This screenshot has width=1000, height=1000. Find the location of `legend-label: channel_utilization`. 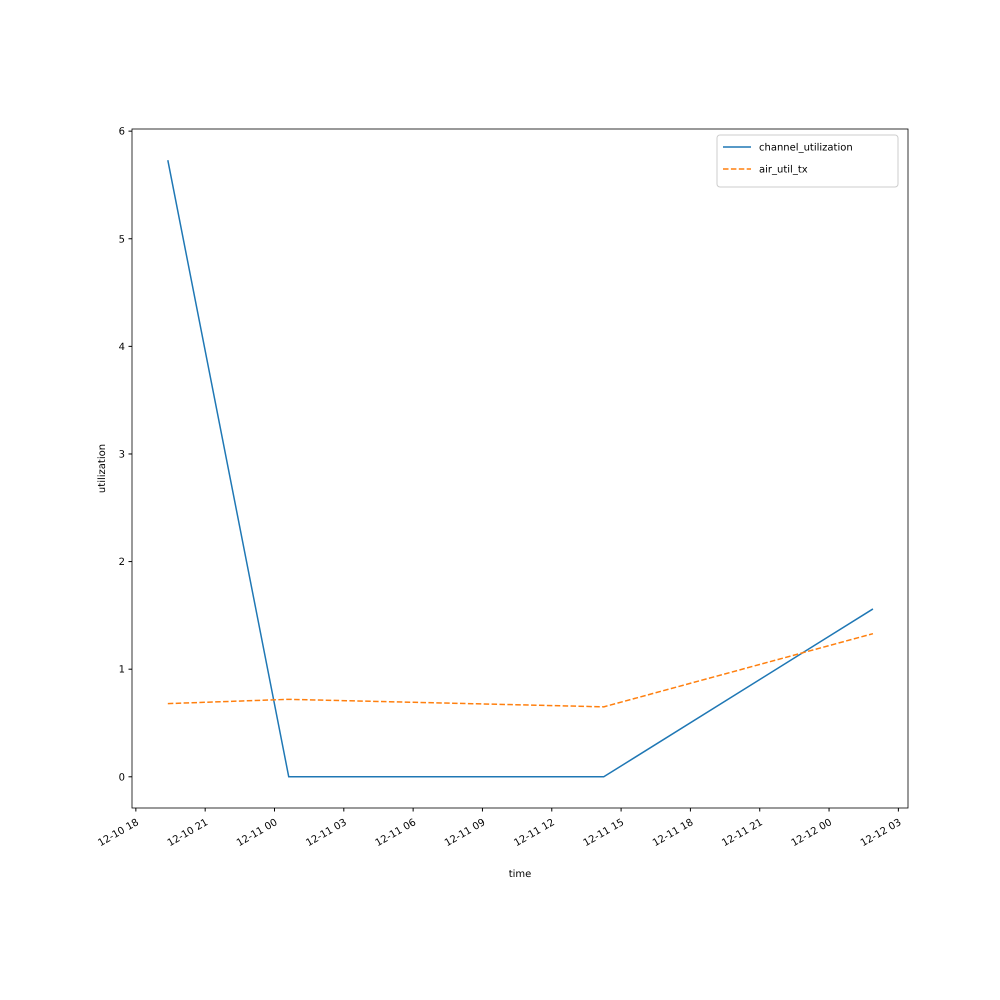

legend-label: channel_utilization is located at coordinates (806, 148).